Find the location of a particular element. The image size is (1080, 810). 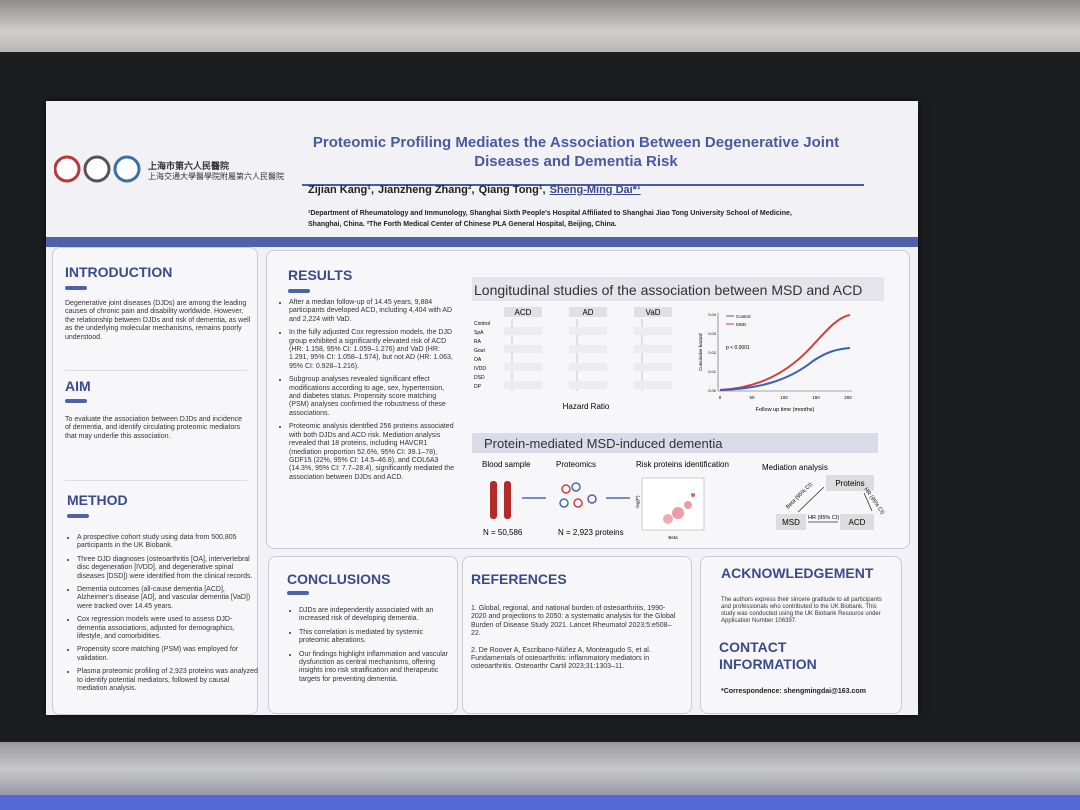

n-label: N = 50,586 is located at coordinates (503, 532).